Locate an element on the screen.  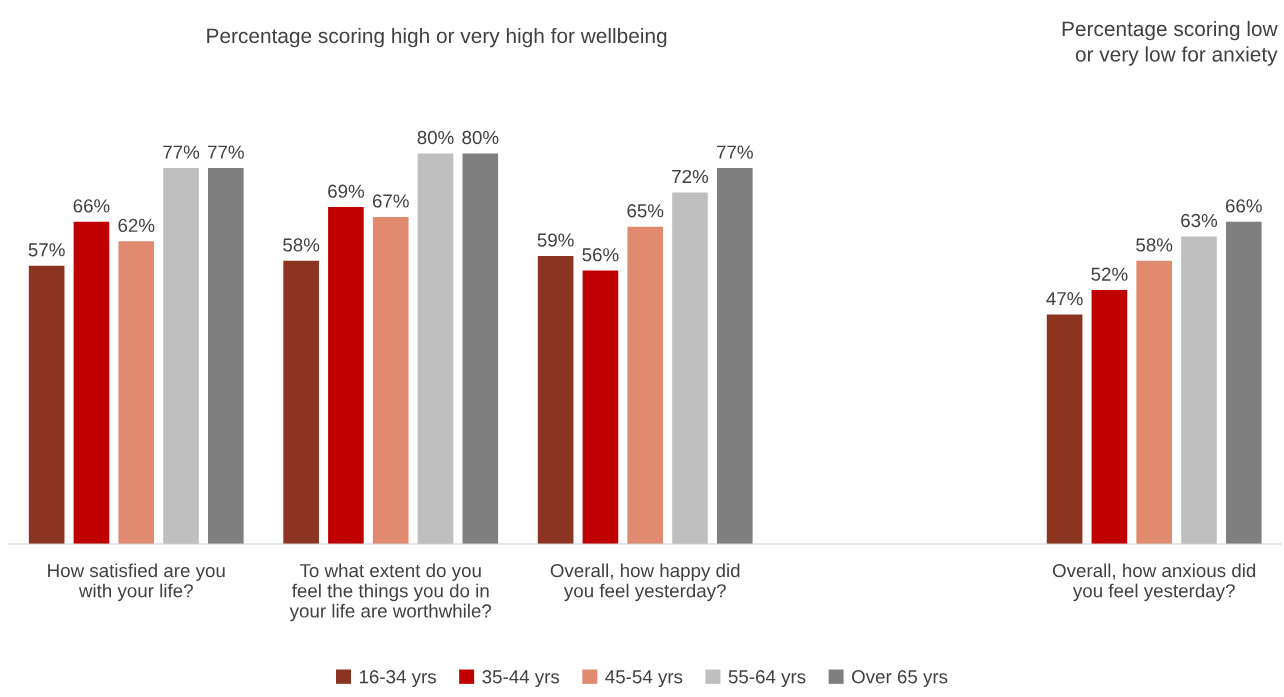
text: Percentage scoring low or very low for anxiety is located at coordinates (1170, 43).